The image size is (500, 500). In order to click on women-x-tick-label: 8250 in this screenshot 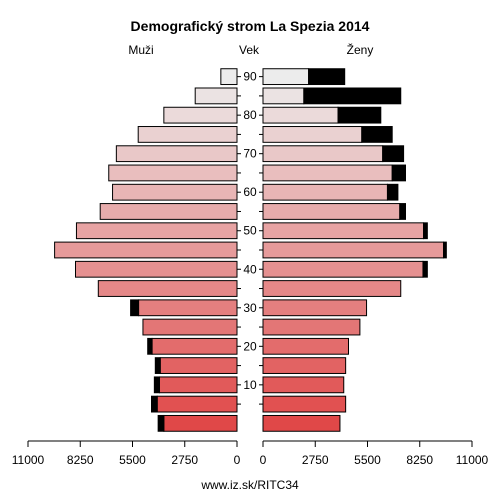, I will do `click(419, 460)`.